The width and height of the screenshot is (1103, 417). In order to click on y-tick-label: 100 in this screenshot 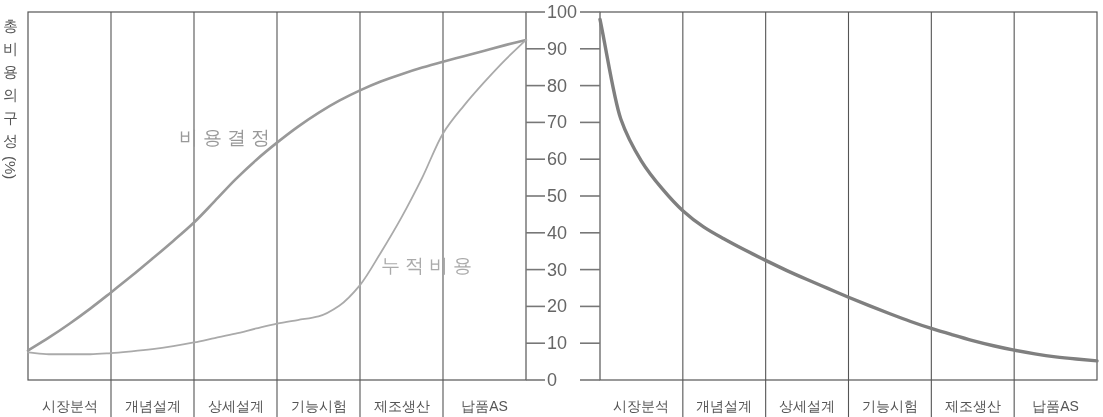, I will do `click(562, 12)`.